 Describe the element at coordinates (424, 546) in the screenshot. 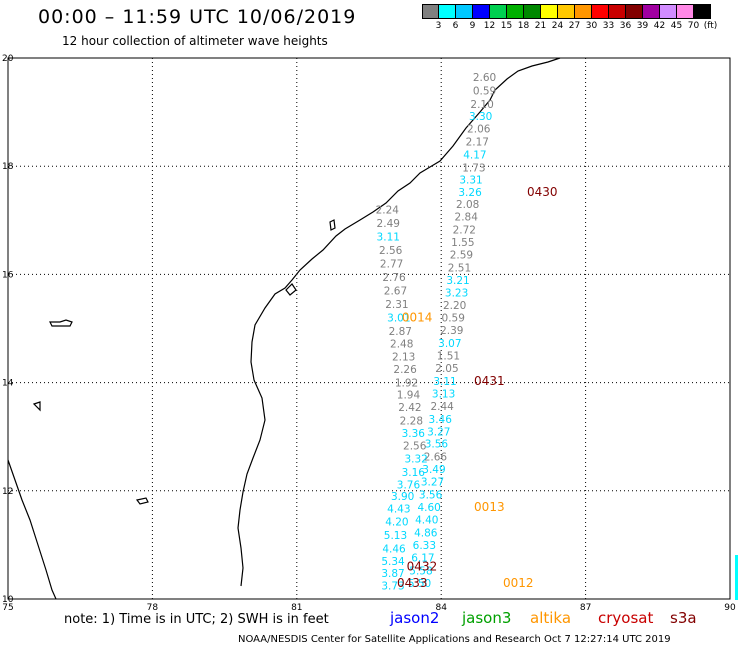

I see `wave-height-value: 6.33` at that location.